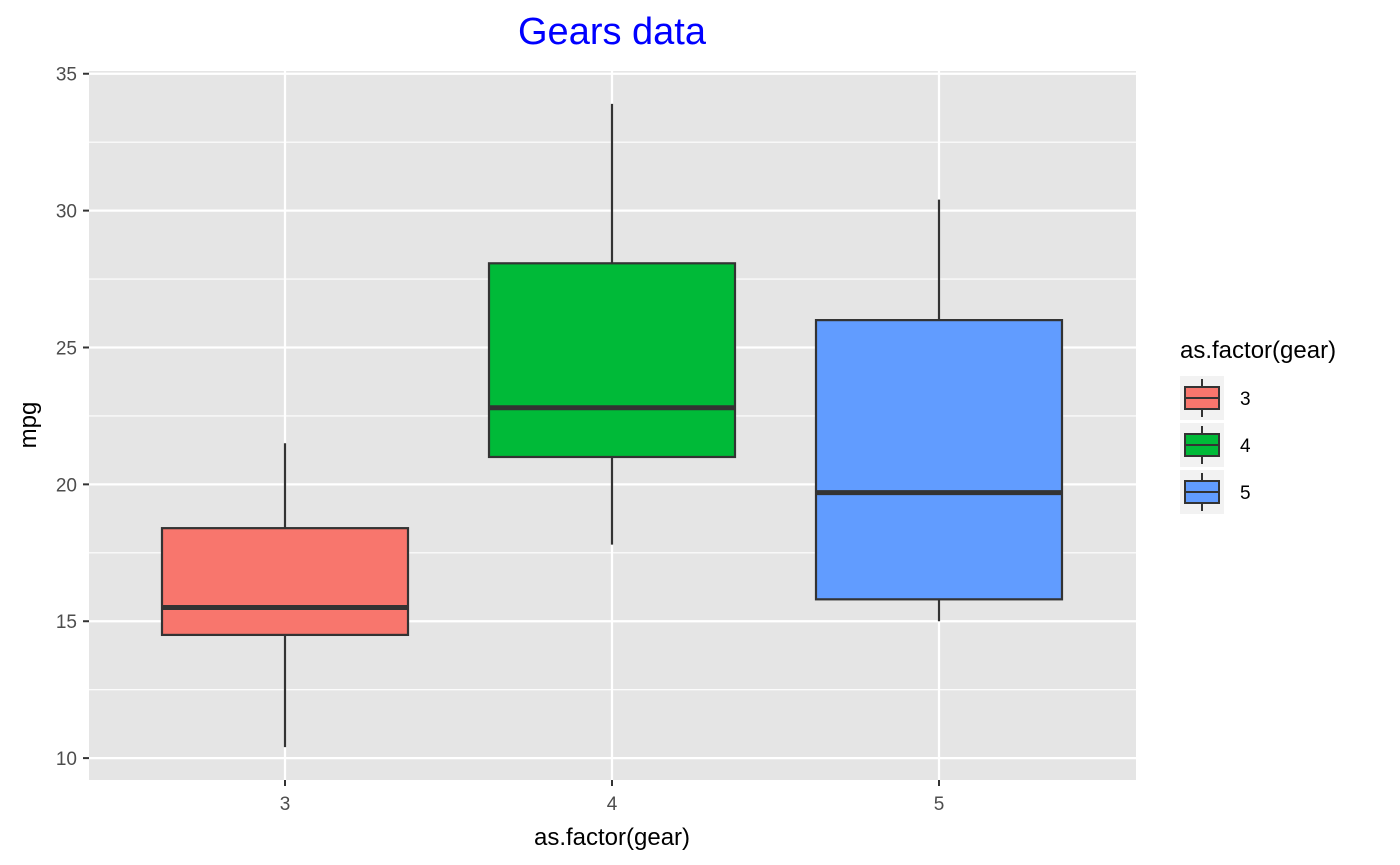  Describe the element at coordinates (66, 212) in the screenshot. I see `y-tick-label: 30` at that location.